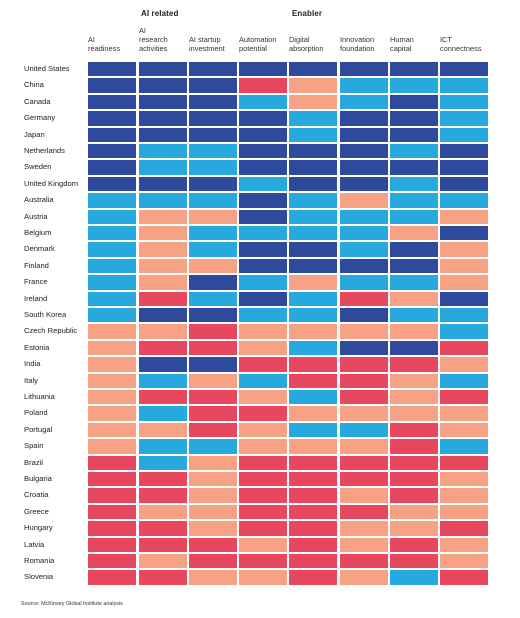 The height and width of the screenshot is (618, 520). I want to click on row-label: Belgium, so click(38, 232).